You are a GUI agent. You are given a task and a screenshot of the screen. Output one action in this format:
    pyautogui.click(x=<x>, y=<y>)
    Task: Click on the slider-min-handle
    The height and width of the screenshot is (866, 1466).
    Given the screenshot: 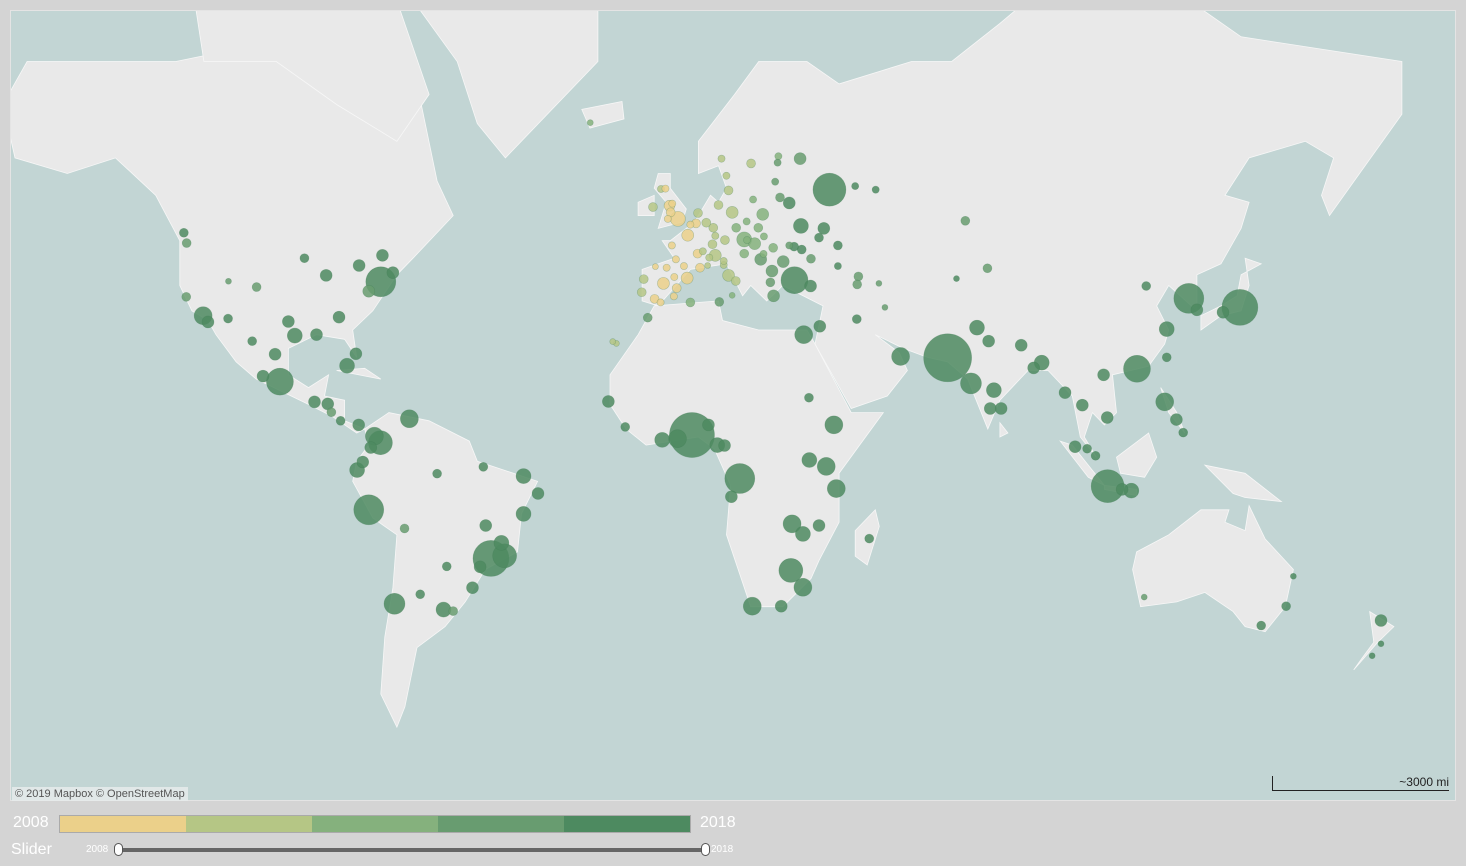 What is the action you would take?
    pyautogui.click(x=118, y=849)
    